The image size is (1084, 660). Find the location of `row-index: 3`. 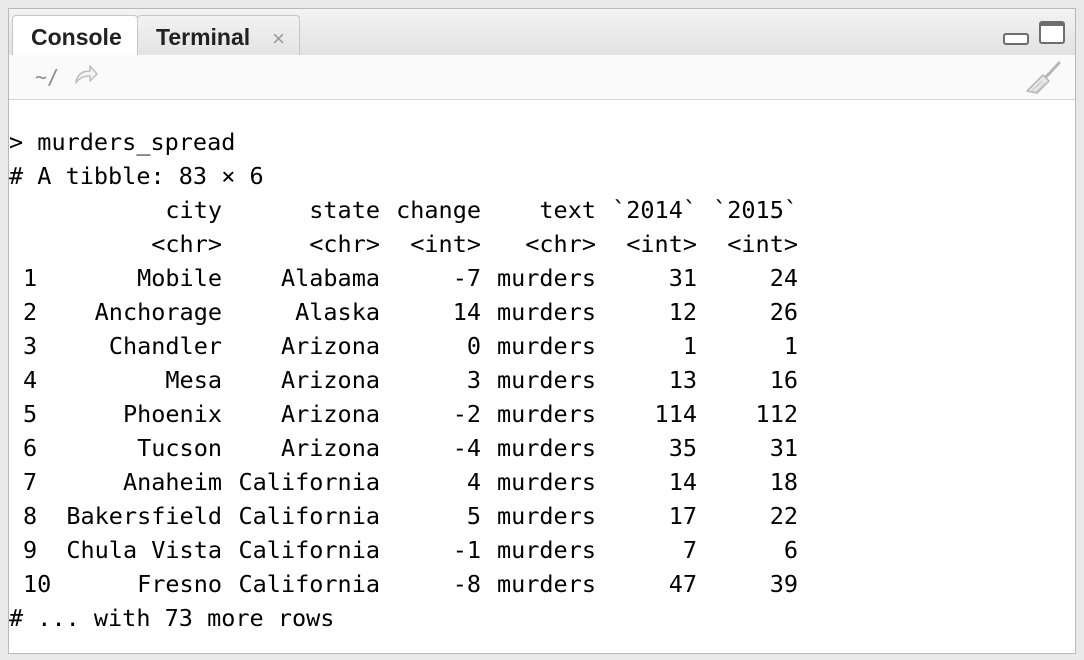

row-index: 3 is located at coordinates (30, 346).